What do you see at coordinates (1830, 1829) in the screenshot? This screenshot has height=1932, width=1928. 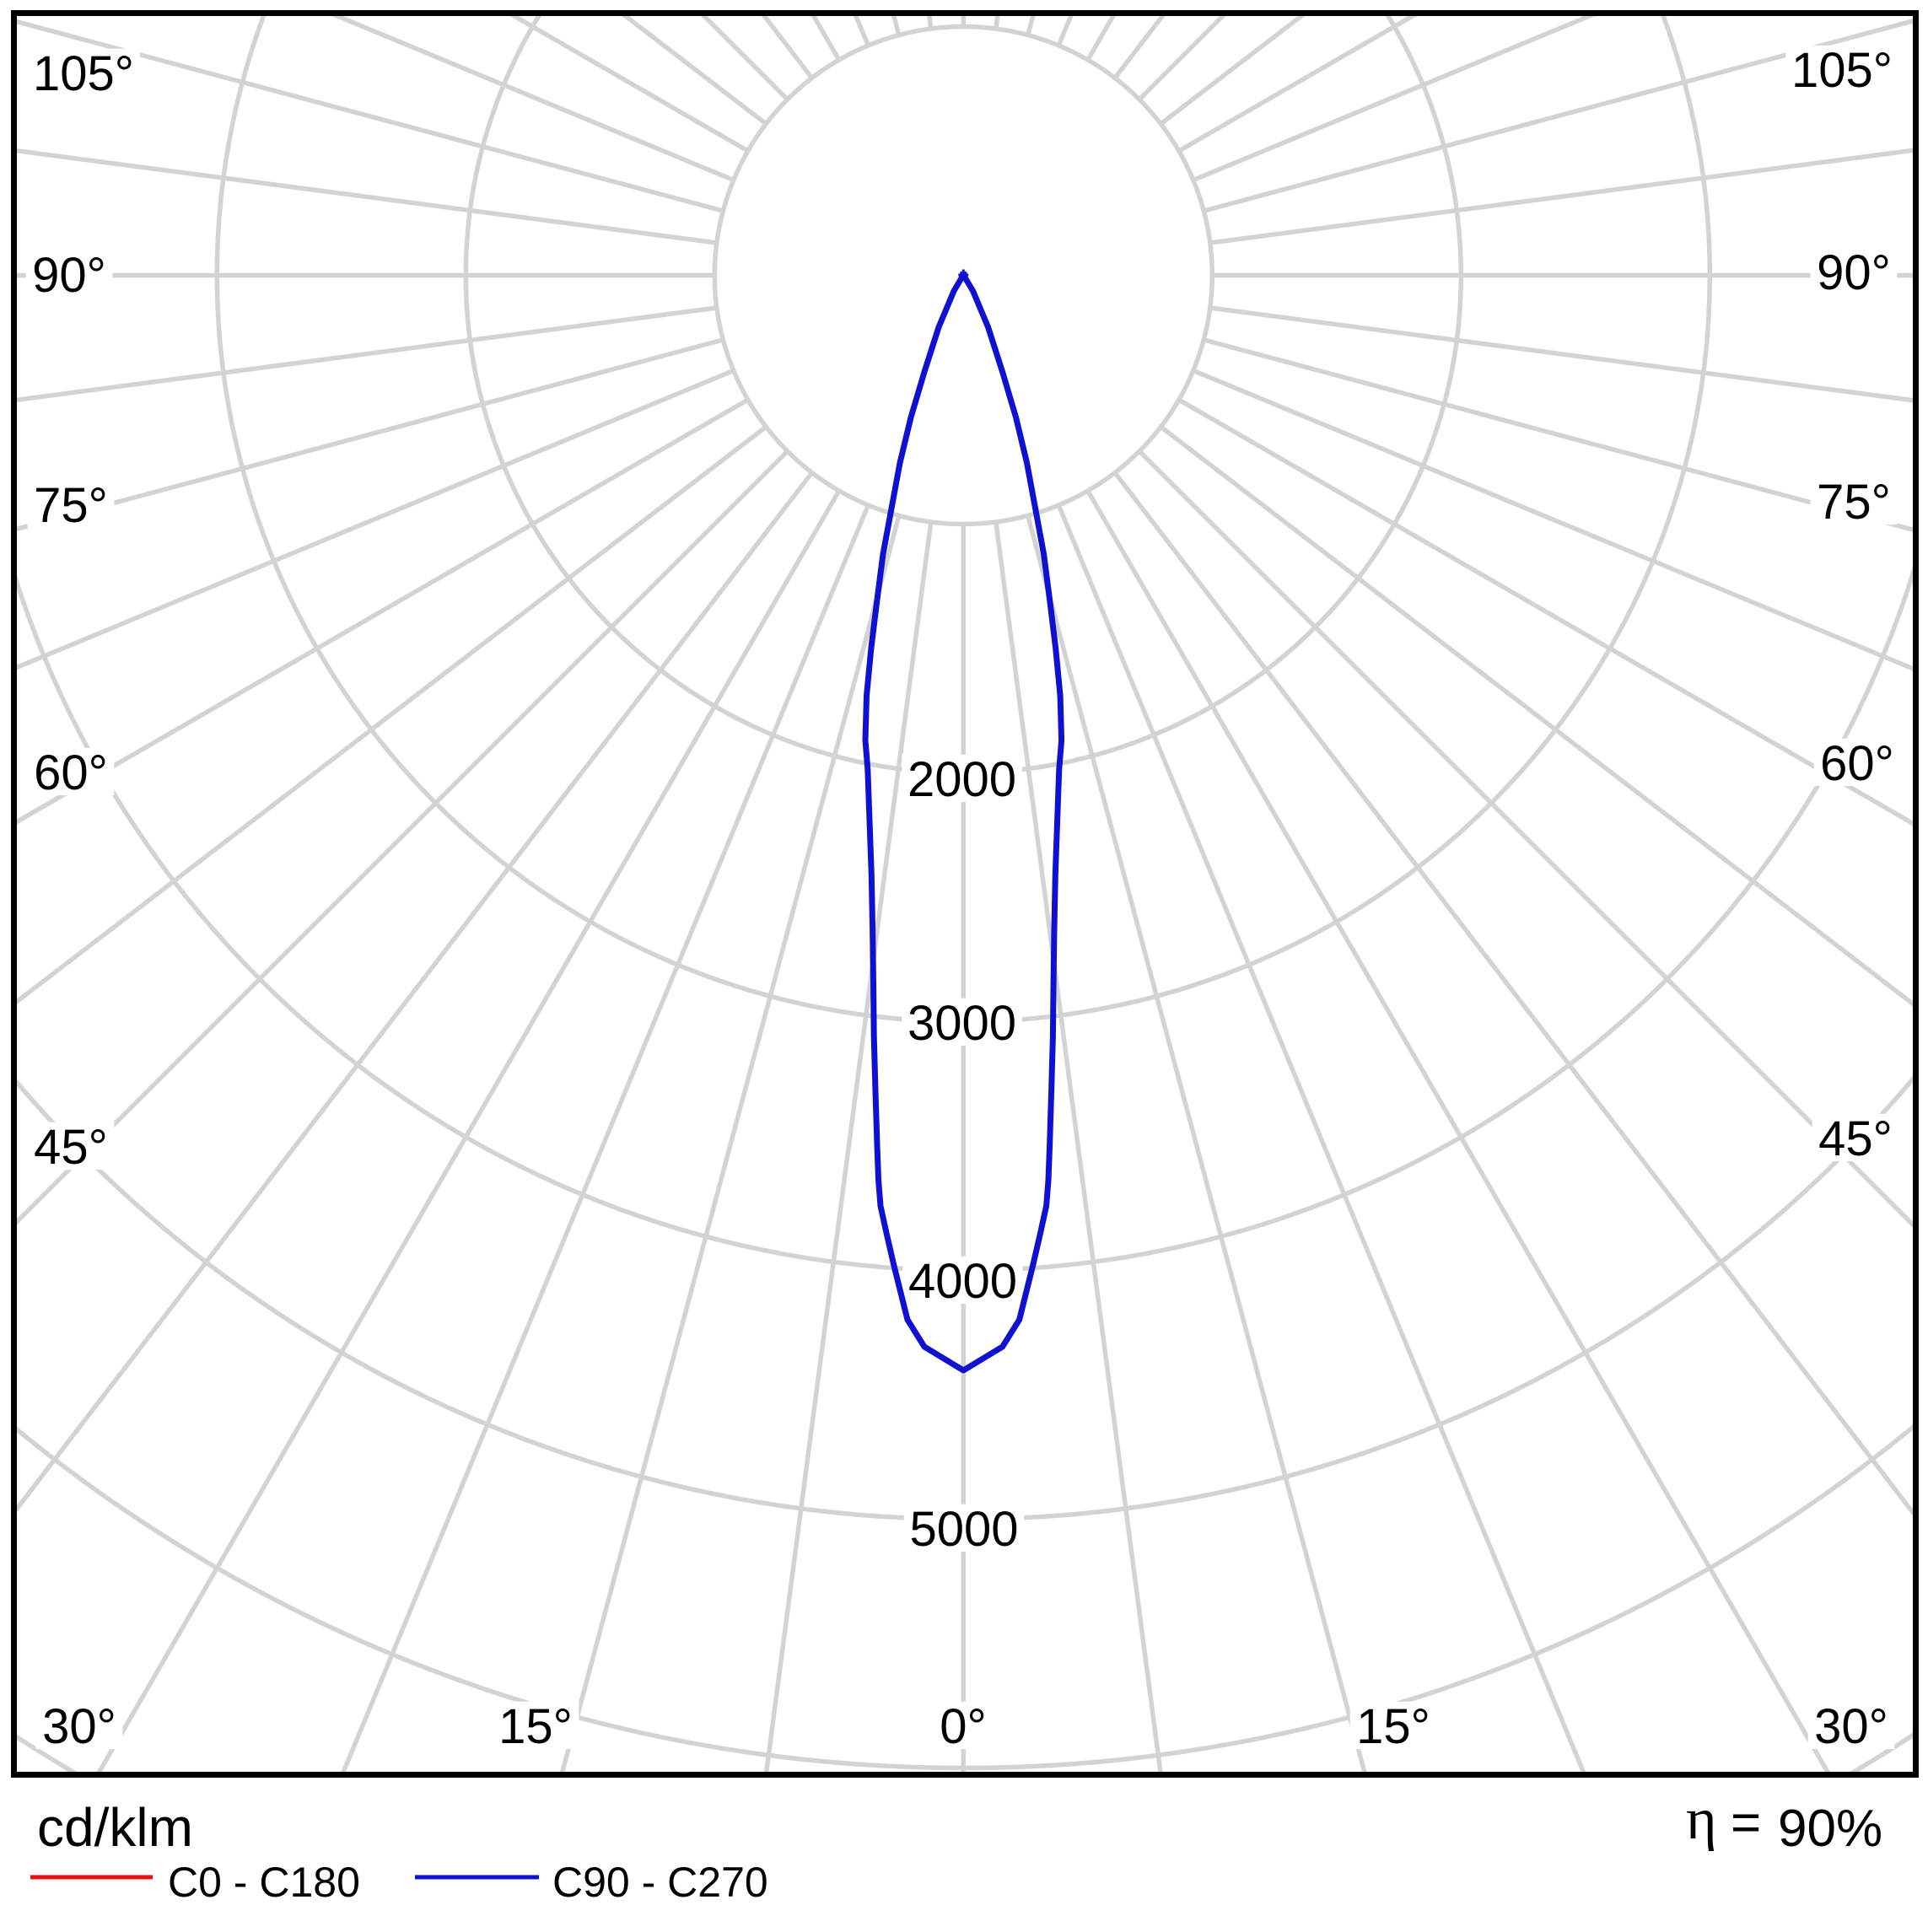 I see `svg-text: 90%` at bounding box center [1830, 1829].